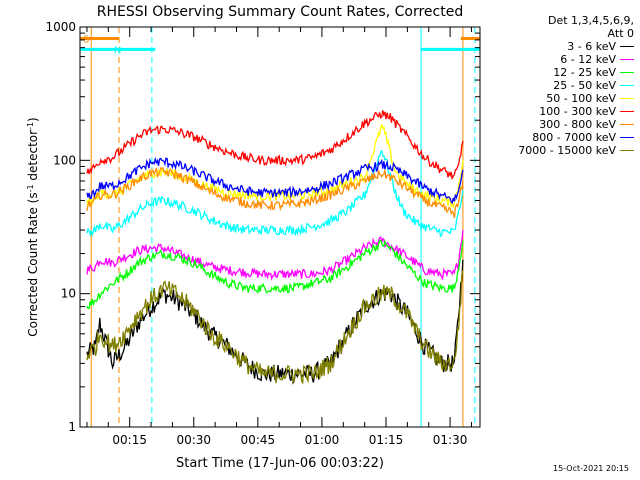  I want to click on x-tick-label: 00:15, so click(129, 440).